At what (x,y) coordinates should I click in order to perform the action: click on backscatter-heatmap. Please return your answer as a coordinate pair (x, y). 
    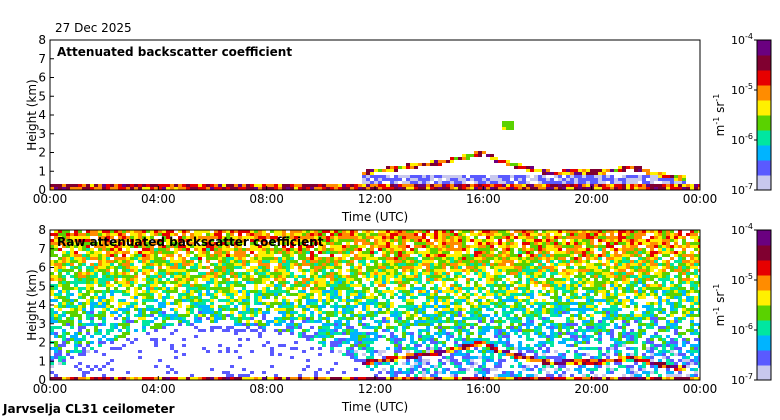
    Looking at the image, I should click on (375, 155).